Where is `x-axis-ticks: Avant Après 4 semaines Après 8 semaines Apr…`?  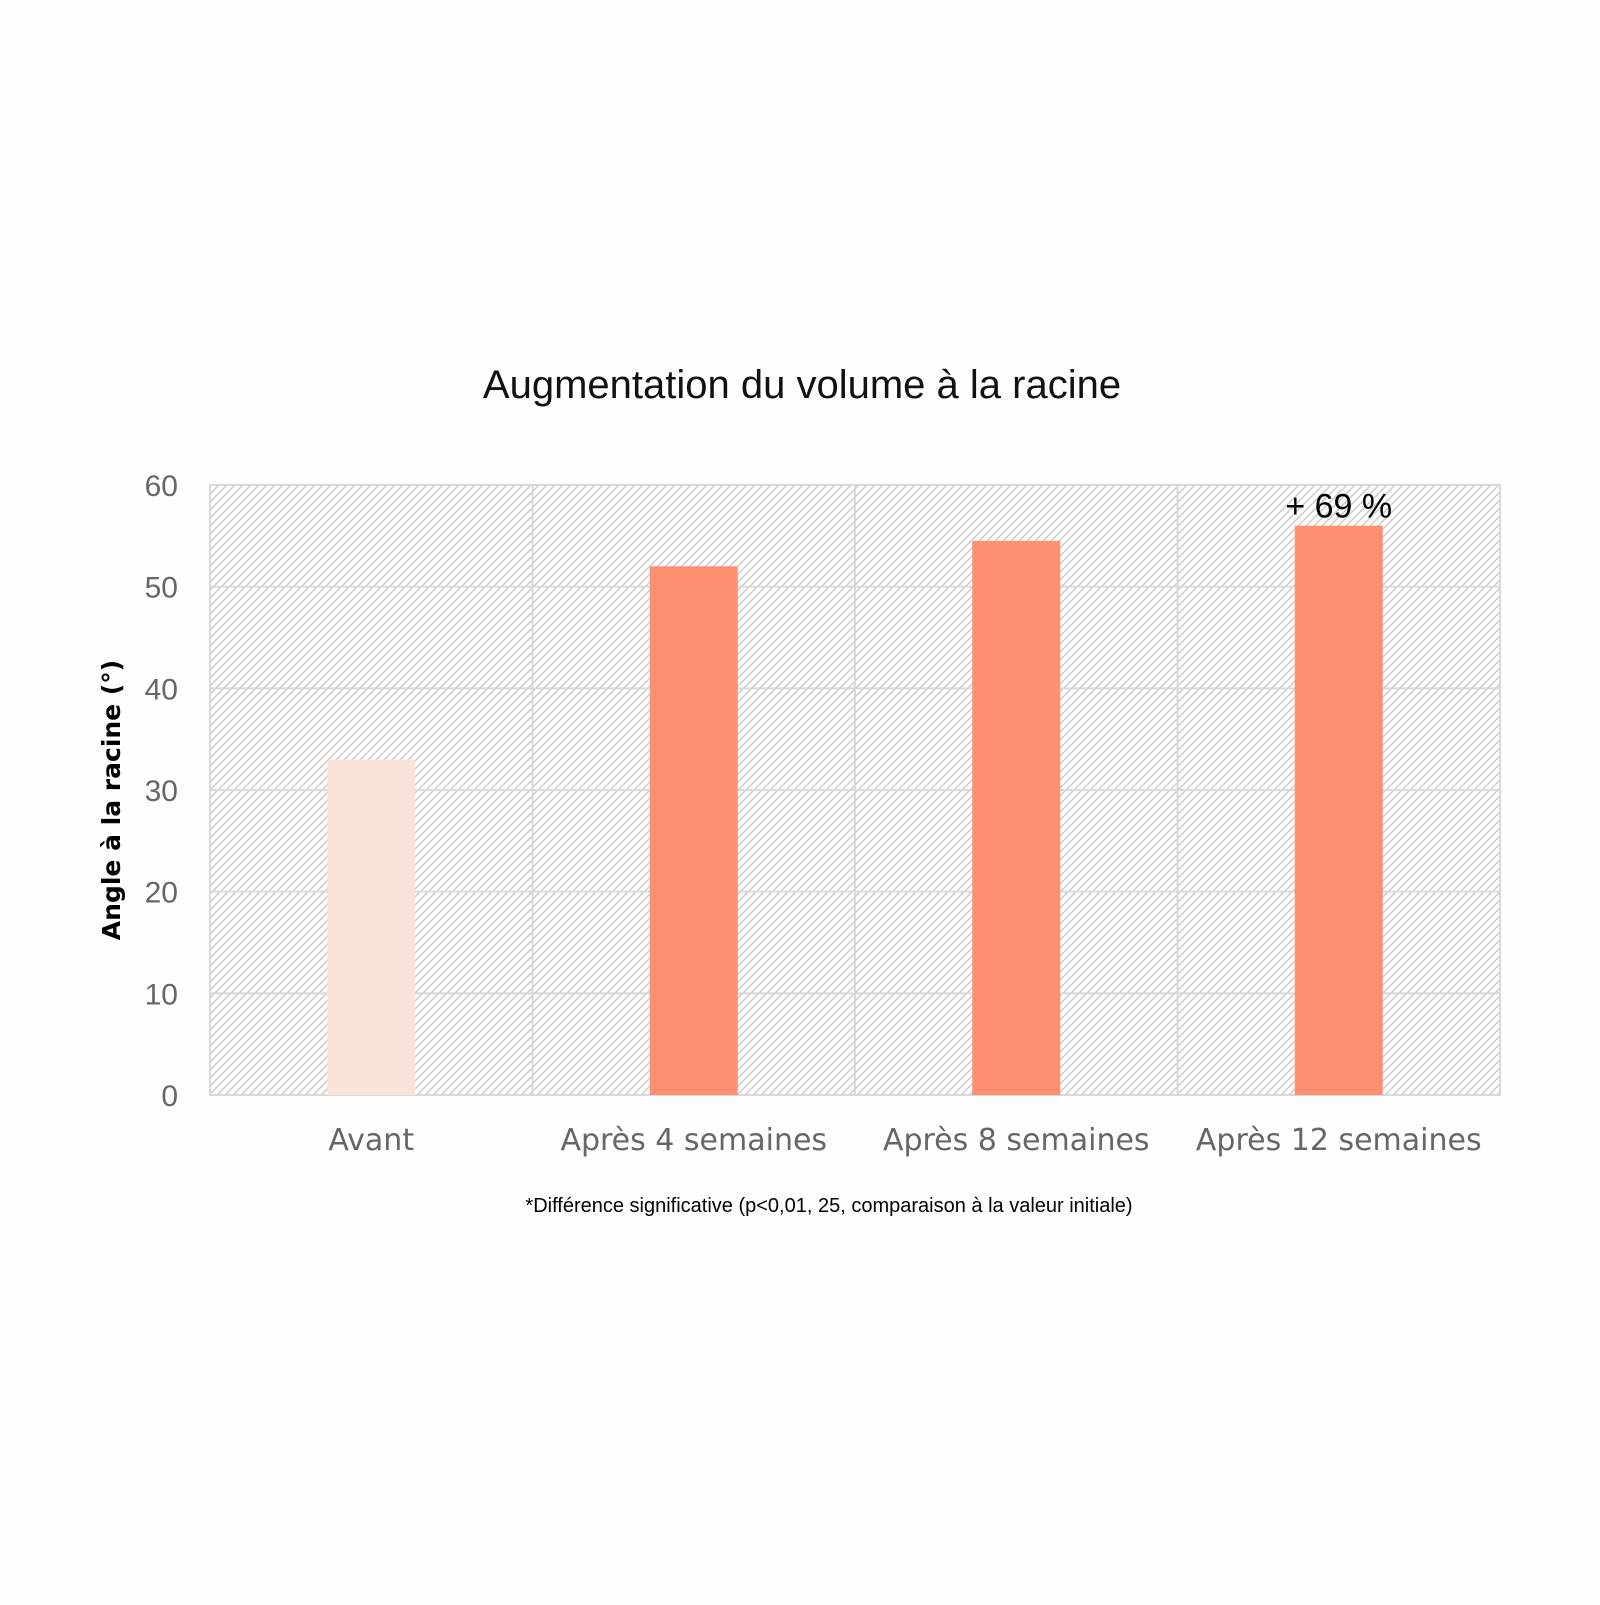
x-axis-ticks: Avant Après 4 semaines Après 8 semaines Apr… is located at coordinates (904, 1140).